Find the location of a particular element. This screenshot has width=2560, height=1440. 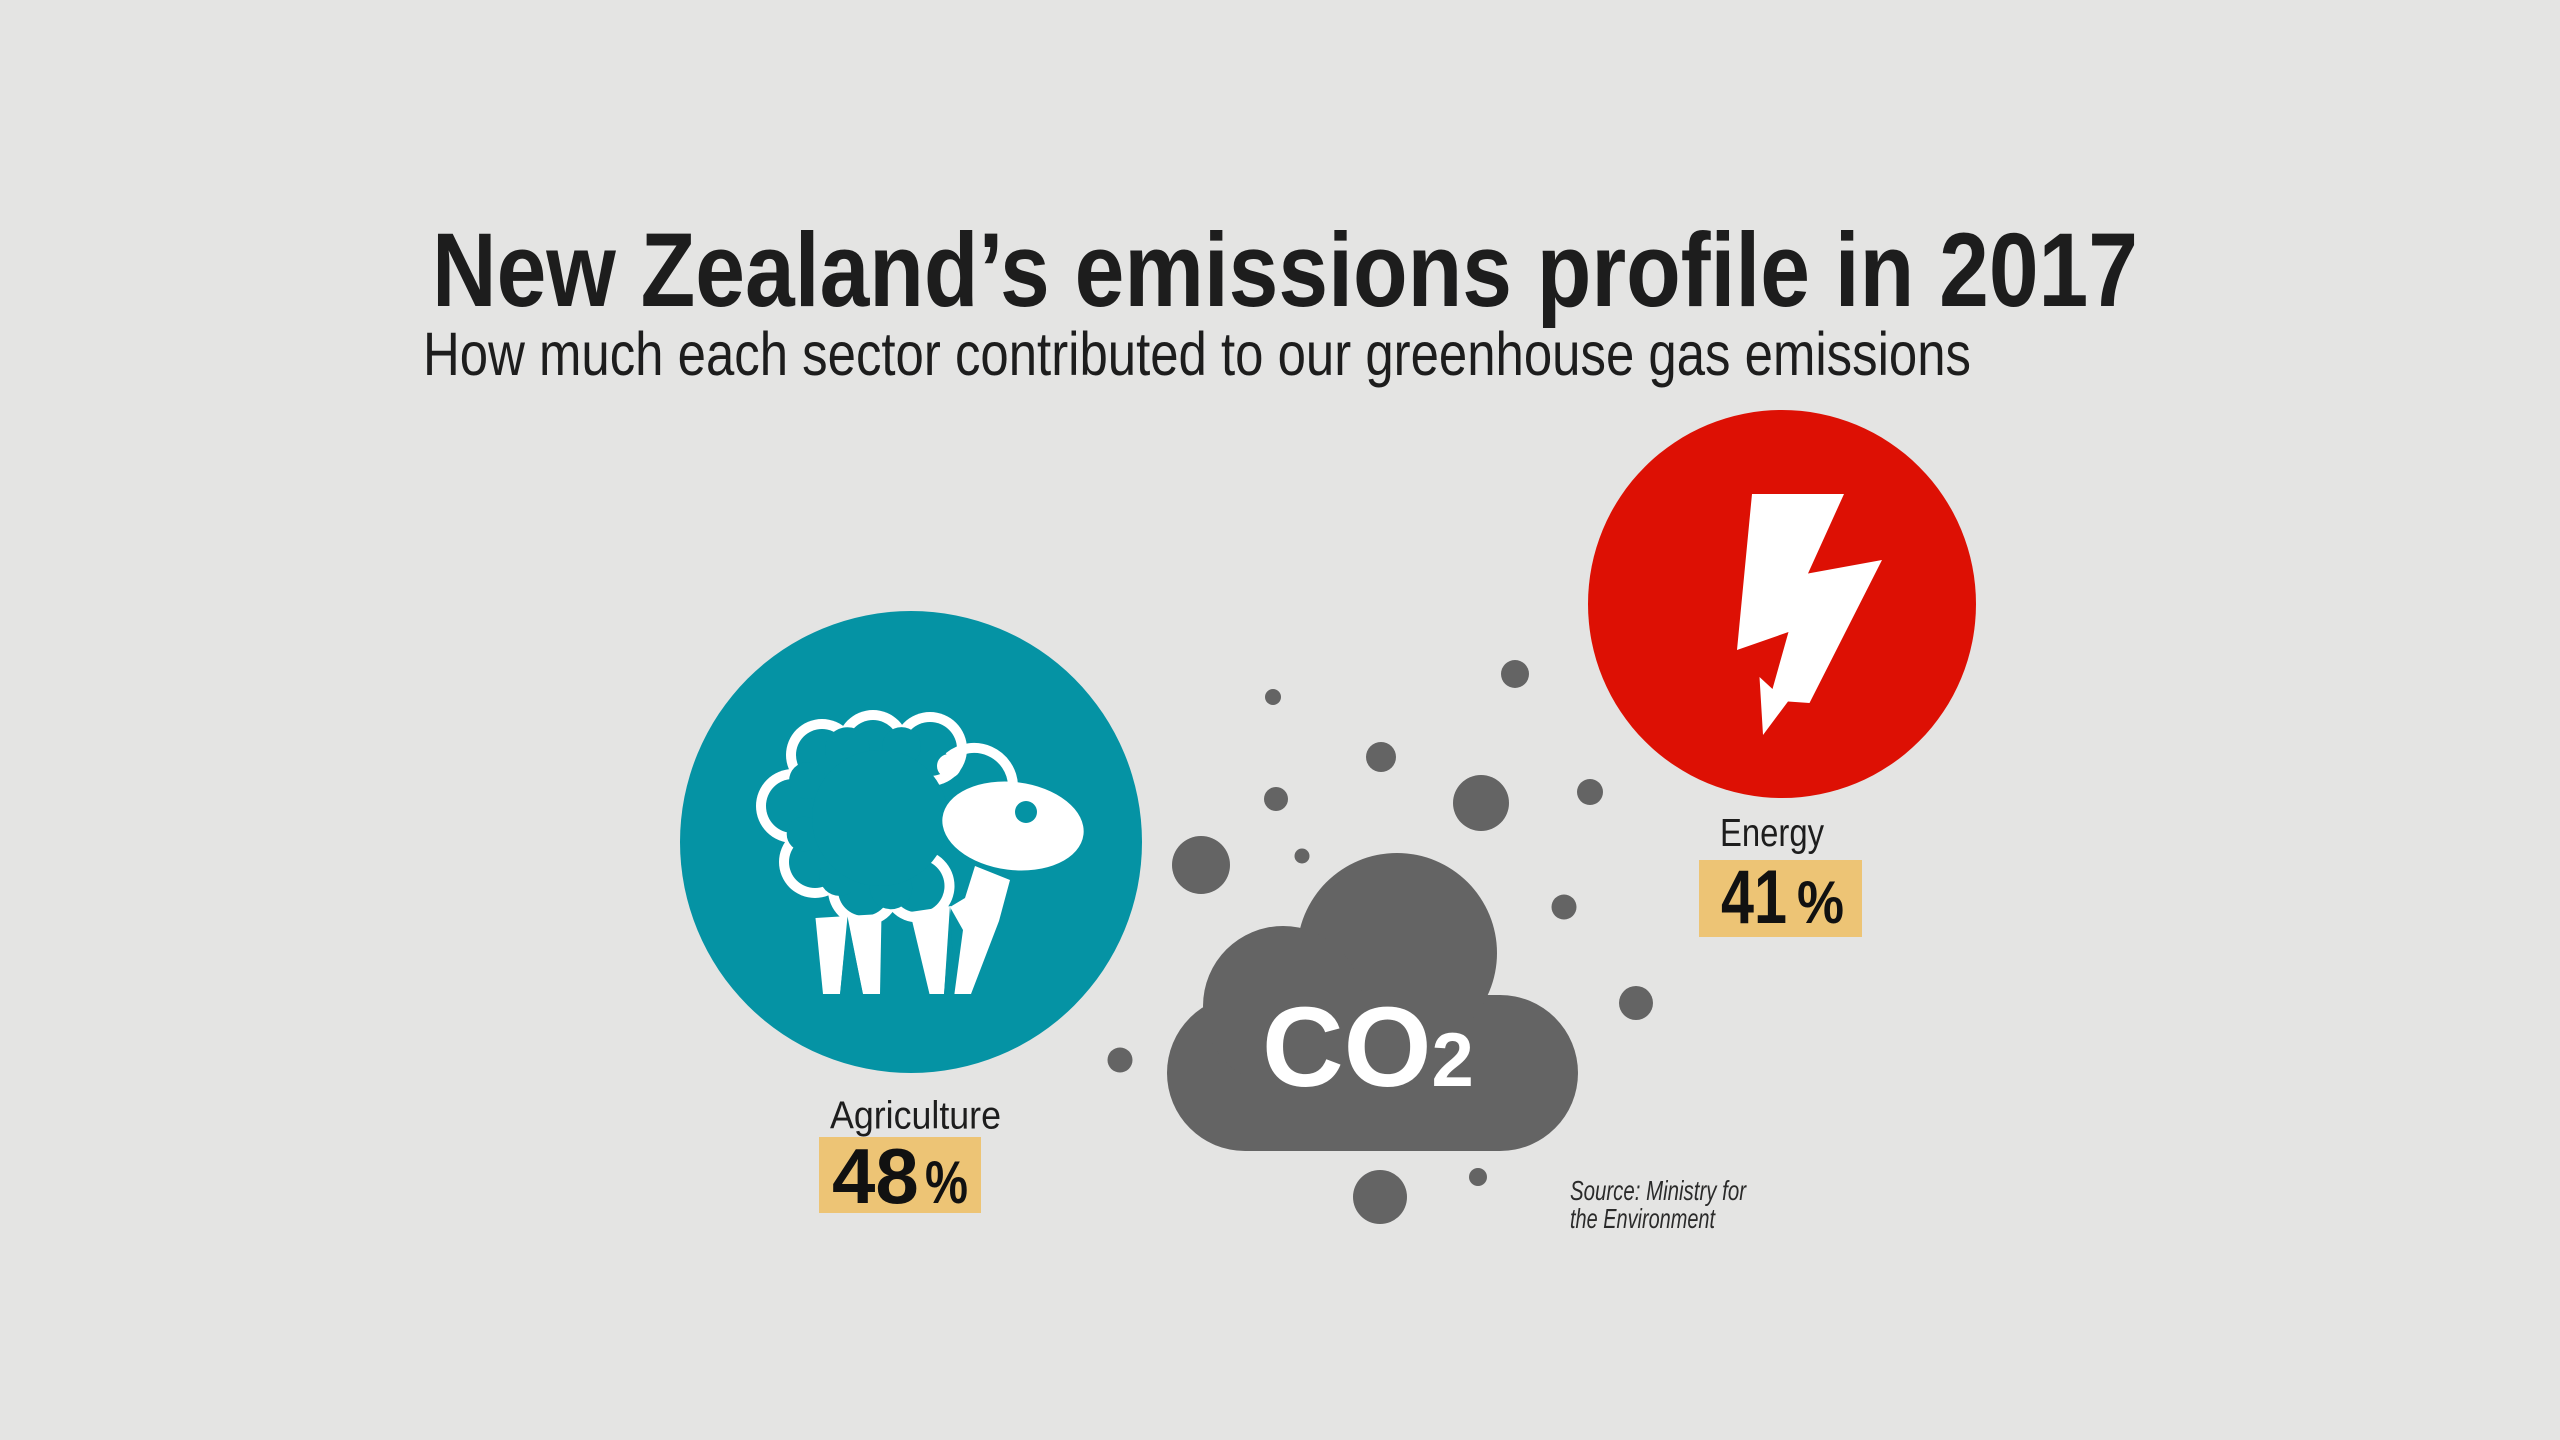

svg-text: Energy is located at coordinates (1772, 833).